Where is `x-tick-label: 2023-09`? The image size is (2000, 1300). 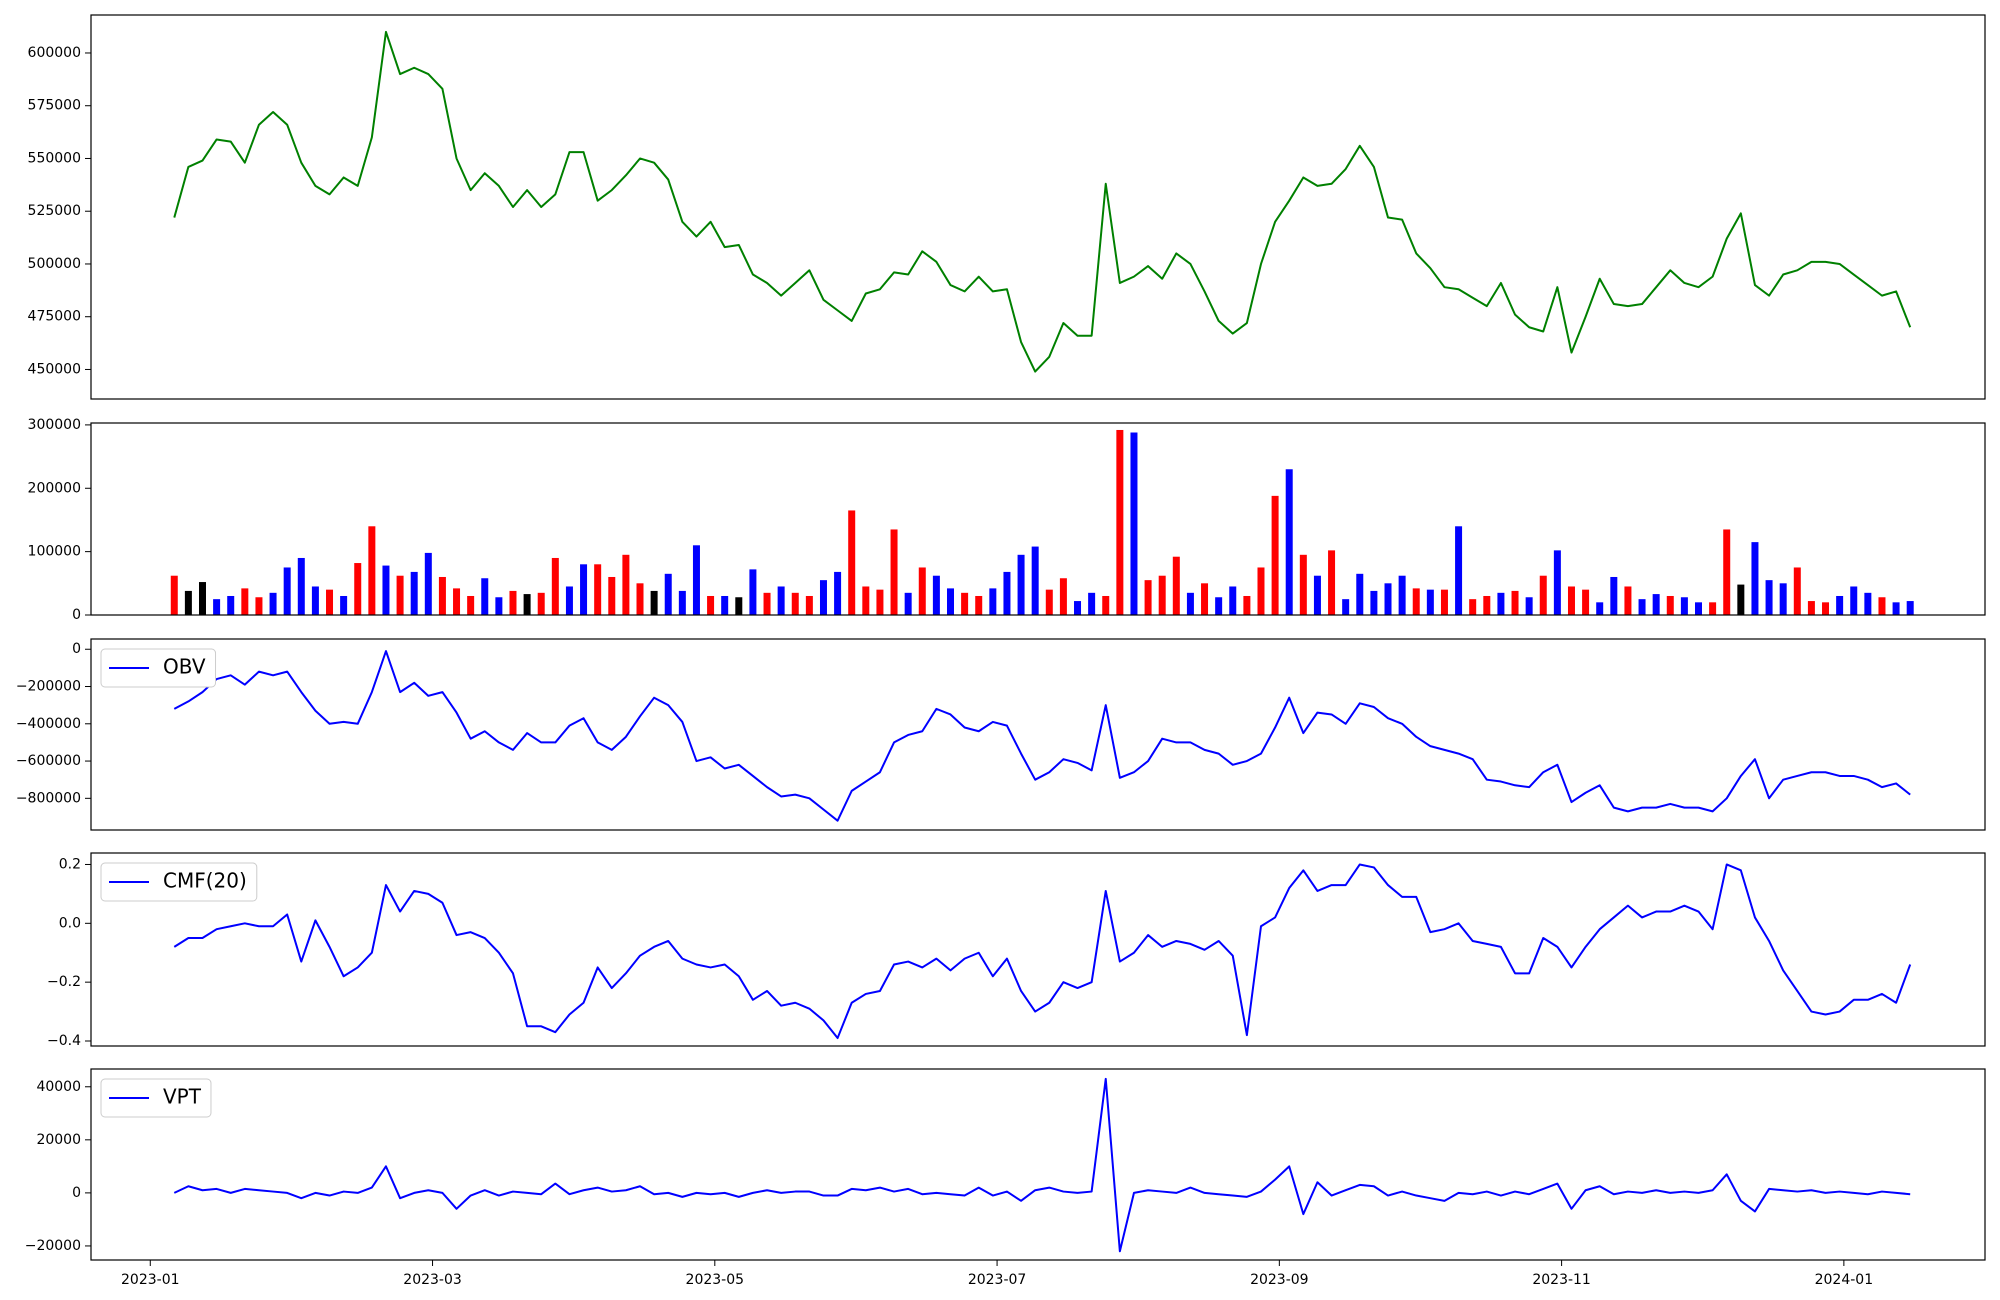
x-tick-label: 2023-09 is located at coordinates (1279, 1280).